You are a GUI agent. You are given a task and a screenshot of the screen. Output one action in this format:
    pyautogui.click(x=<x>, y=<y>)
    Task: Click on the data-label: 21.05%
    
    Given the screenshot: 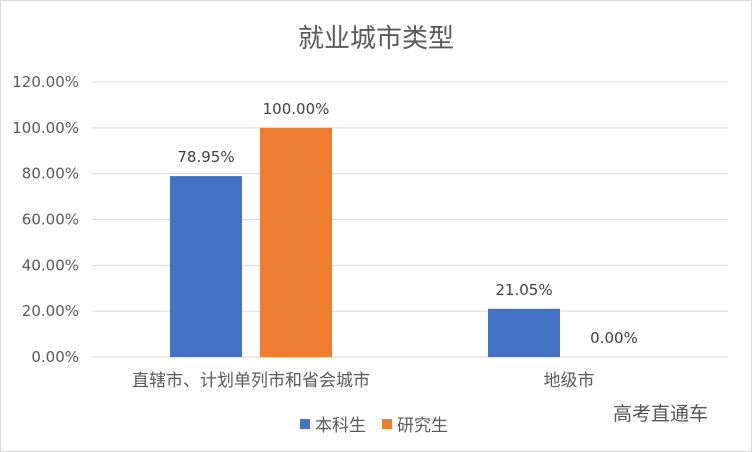 What is the action you would take?
    pyautogui.click(x=523, y=290)
    